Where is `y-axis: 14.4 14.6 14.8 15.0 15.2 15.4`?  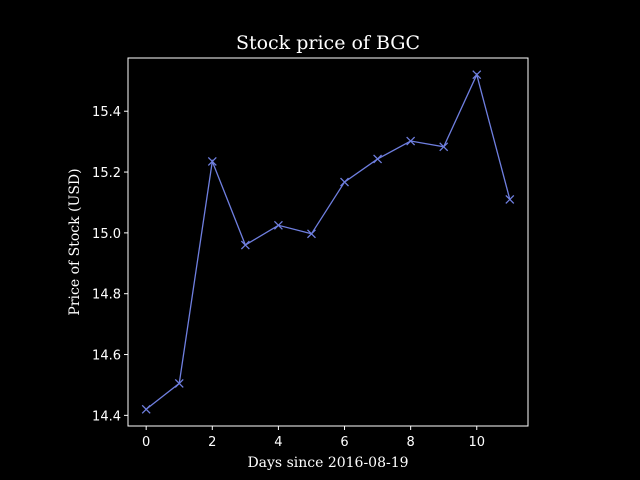
y-axis: 14.4 14.6 14.8 15.0 15.2 15.4 is located at coordinates (110, 264).